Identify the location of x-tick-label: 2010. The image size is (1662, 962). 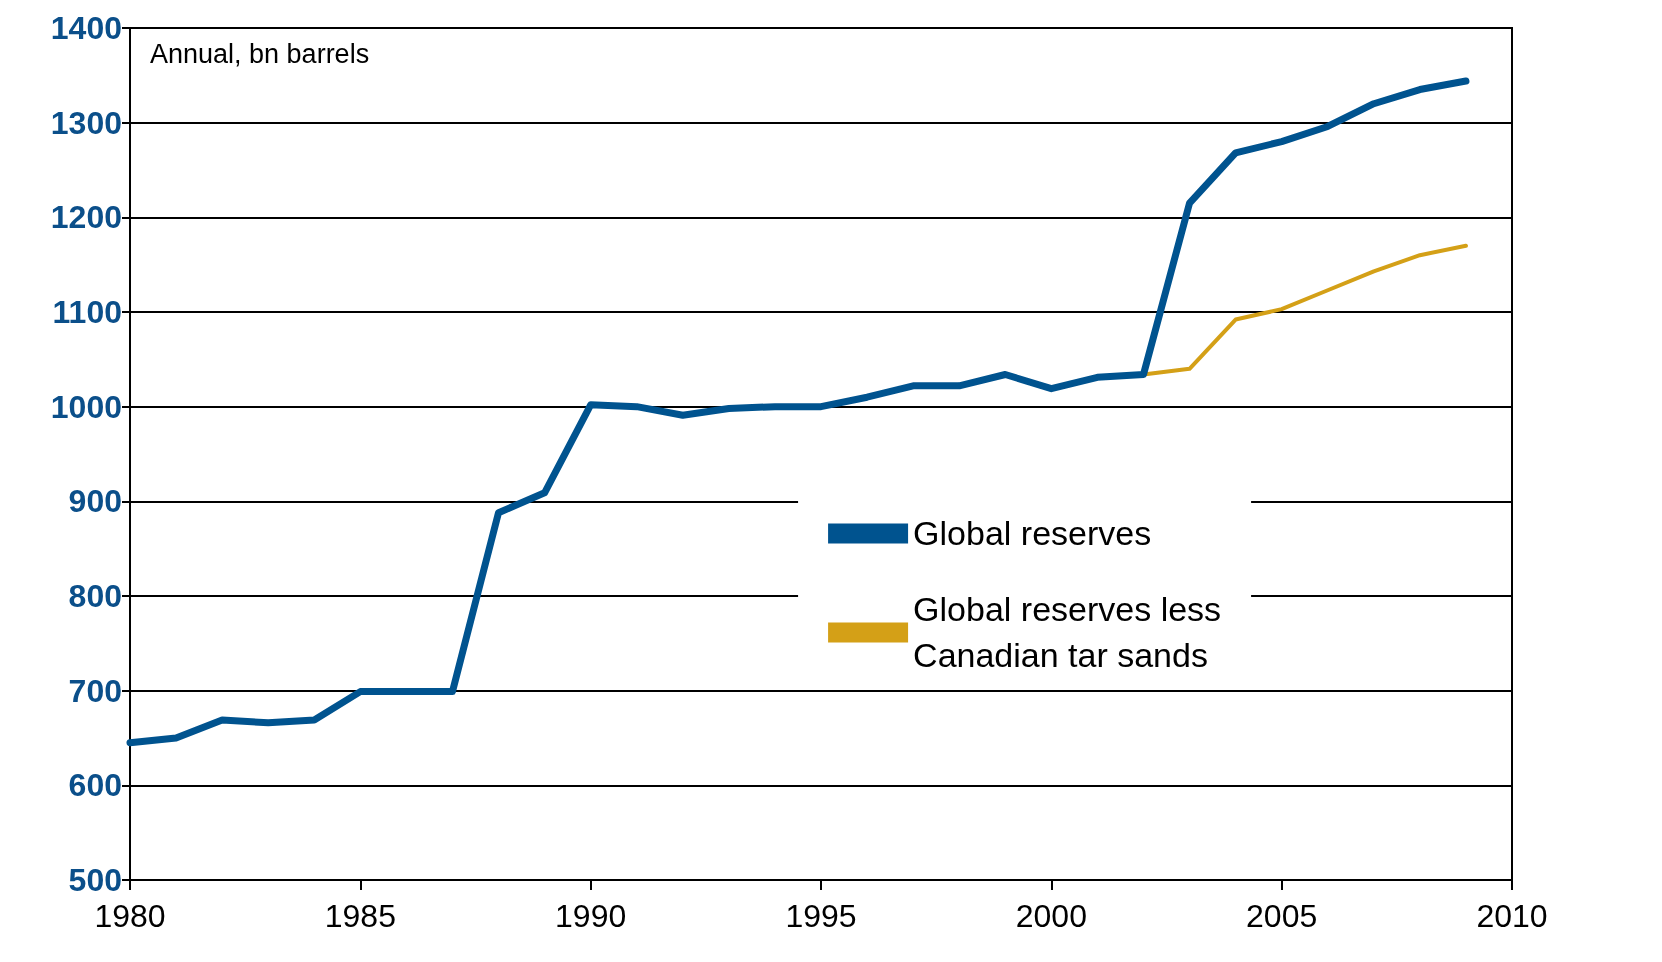
(1512, 916).